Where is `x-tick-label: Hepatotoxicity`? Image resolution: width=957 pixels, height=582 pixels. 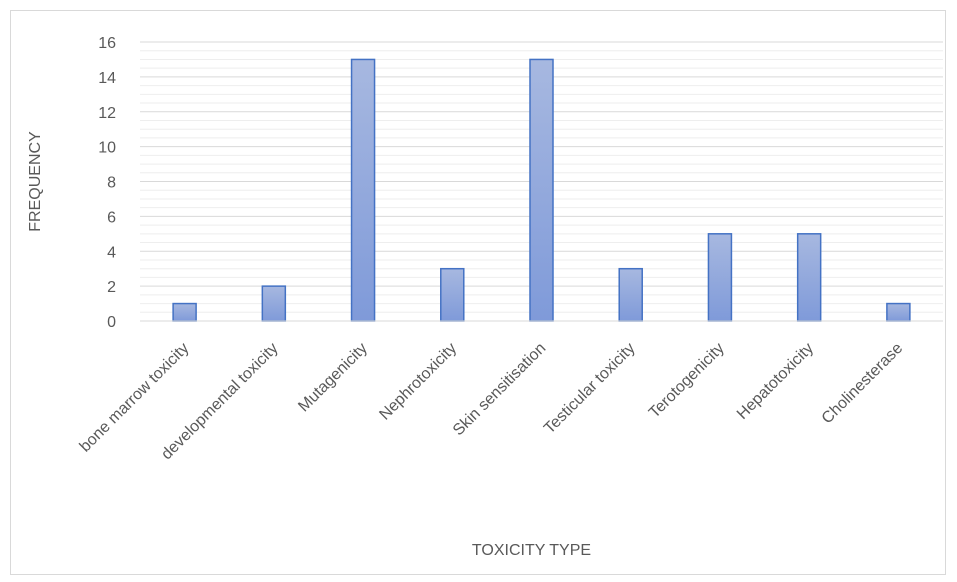
x-tick-label: Hepatotoxicity is located at coordinates (775, 381).